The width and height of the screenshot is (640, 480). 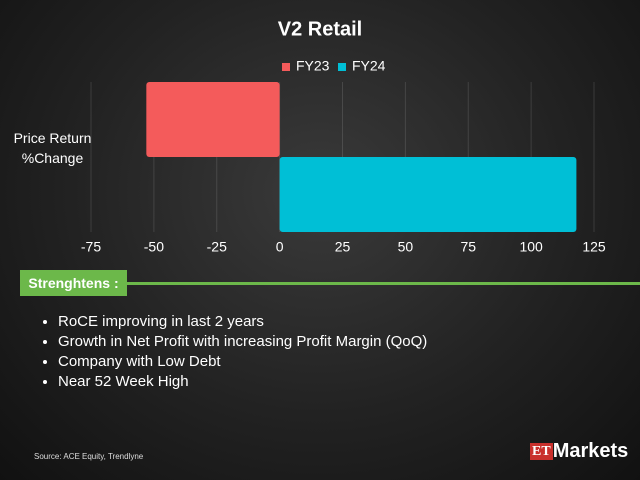 I want to click on x-tick-label: 25, so click(x=343, y=247).